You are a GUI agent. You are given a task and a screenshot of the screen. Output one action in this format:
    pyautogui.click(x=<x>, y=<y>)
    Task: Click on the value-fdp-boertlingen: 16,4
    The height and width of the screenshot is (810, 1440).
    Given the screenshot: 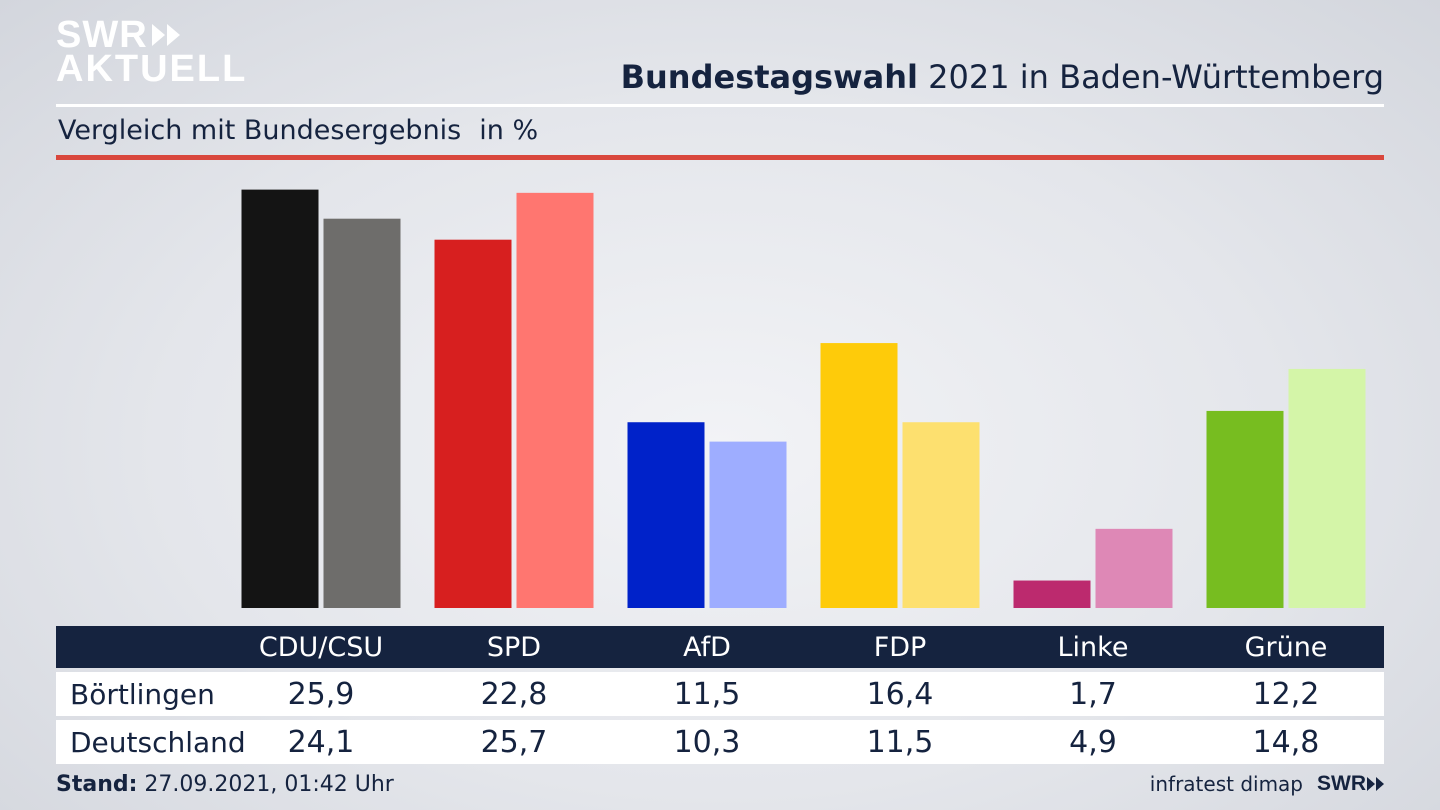 What is the action you would take?
    pyautogui.click(x=900, y=694)
    